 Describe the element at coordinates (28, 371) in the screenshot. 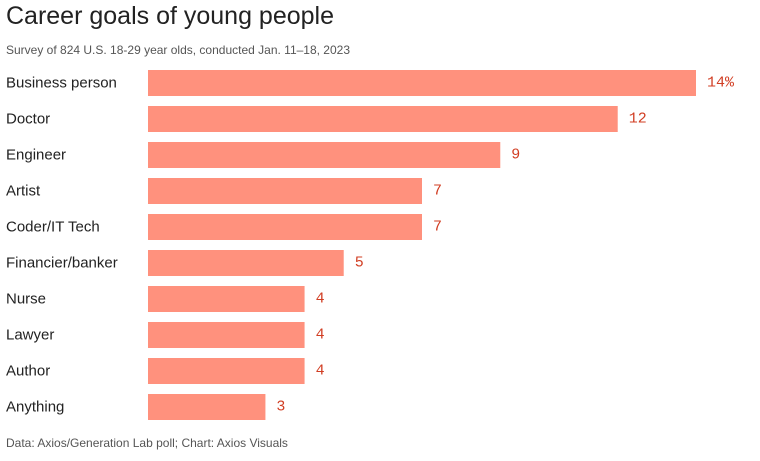

I see `category-label: Author` at that location.